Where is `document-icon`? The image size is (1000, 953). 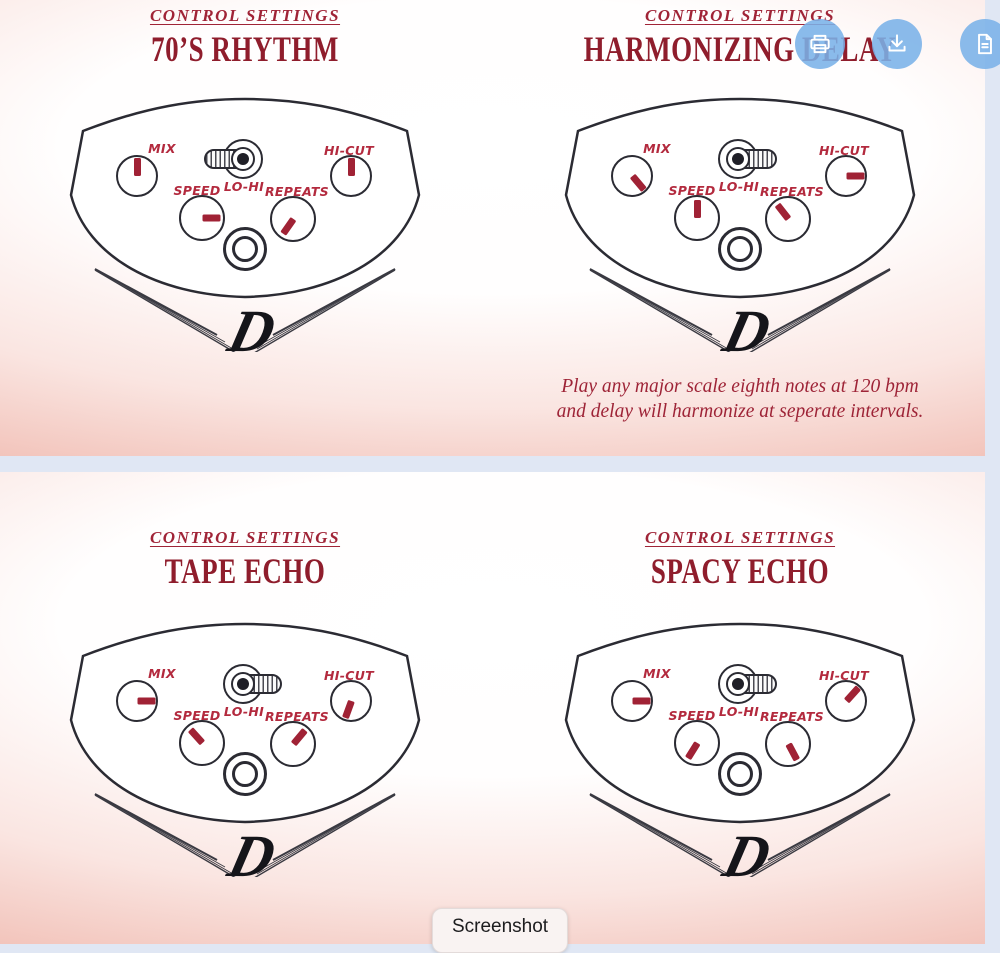
document-icon is located at coordinates (985, 44).